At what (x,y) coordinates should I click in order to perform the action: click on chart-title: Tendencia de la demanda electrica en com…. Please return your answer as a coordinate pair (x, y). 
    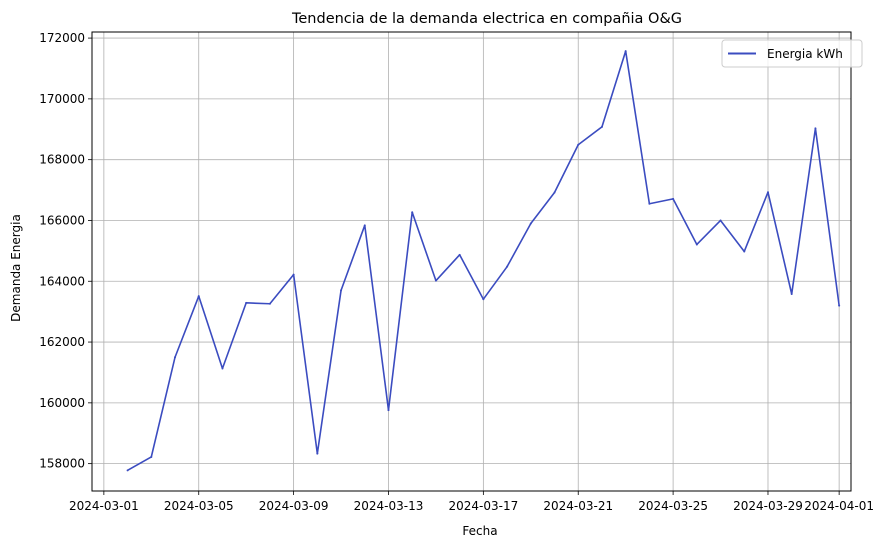
    Looking at the image, I should click on (486, 19).